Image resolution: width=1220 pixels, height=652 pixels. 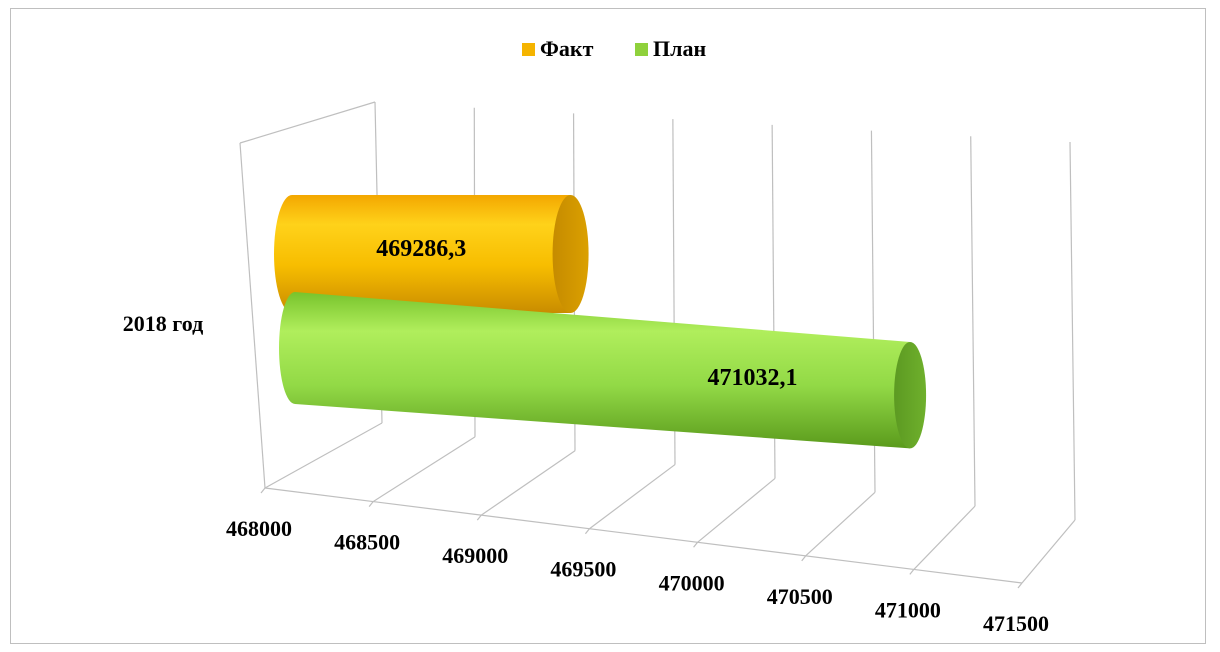 I want to click on tick-label: 468500, so click(x=367, y=542).